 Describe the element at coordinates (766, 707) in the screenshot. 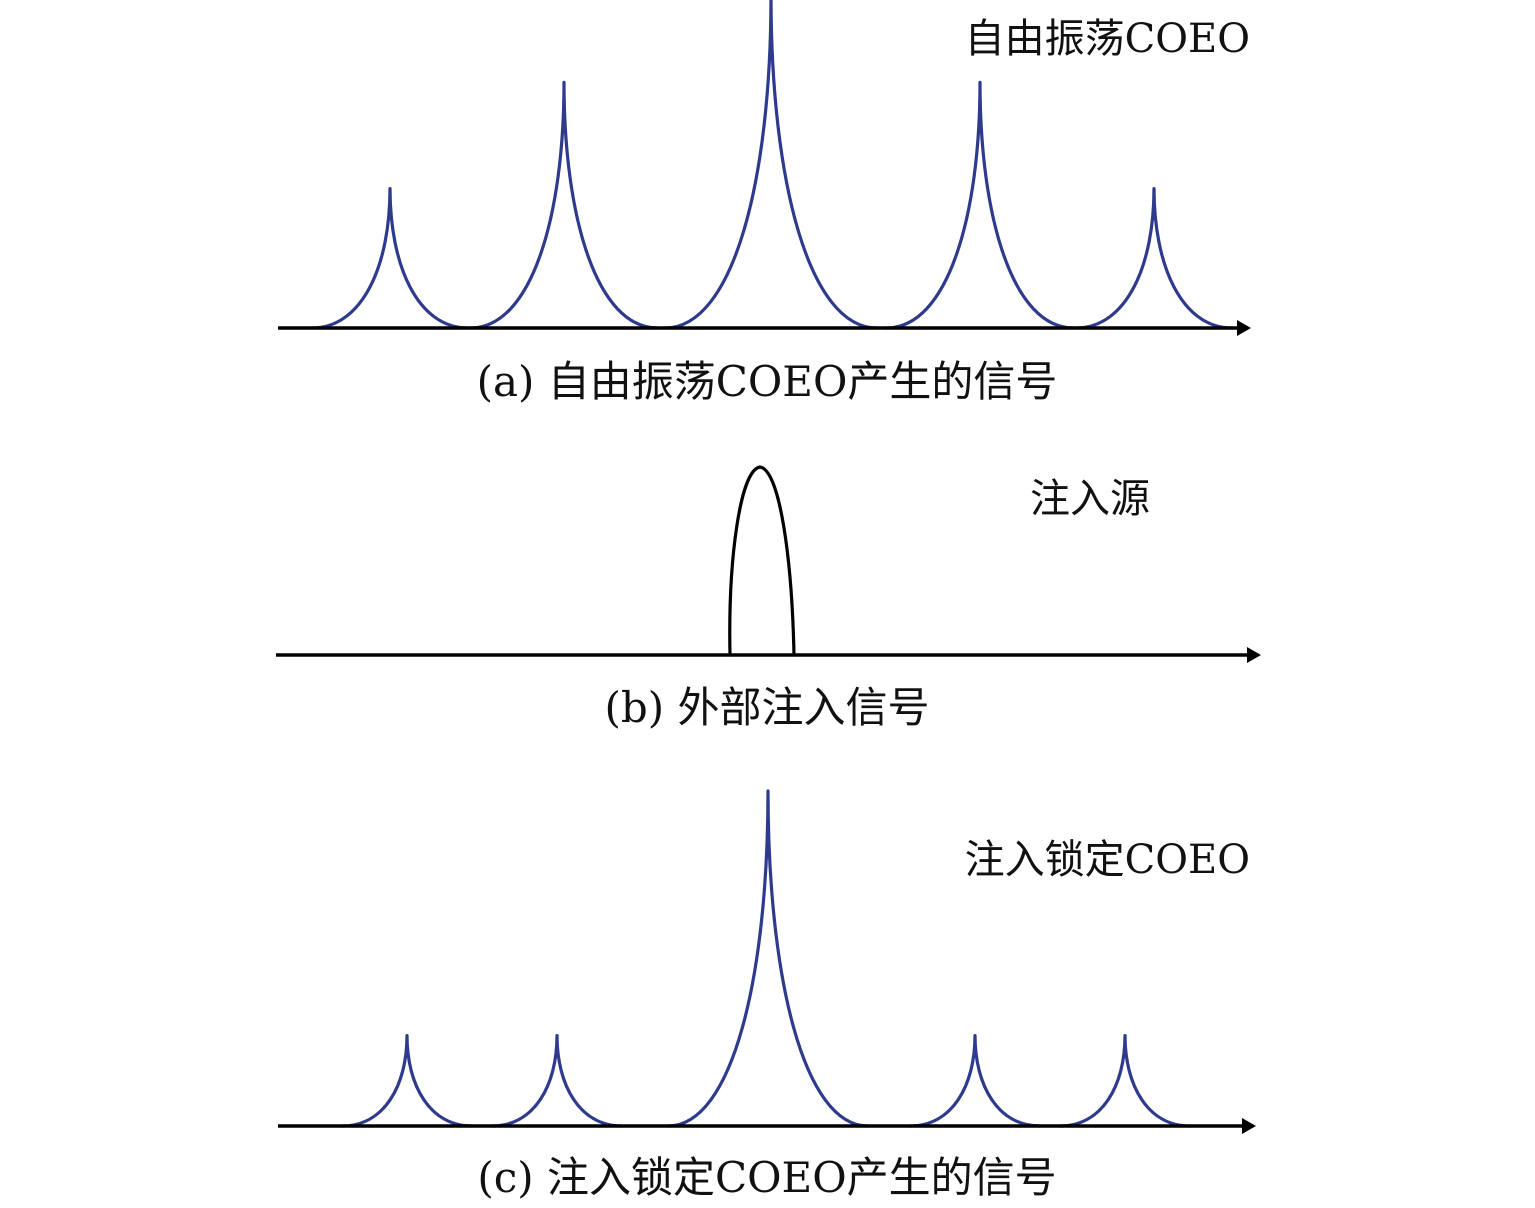

I see `panel-b-caption: (b) 外部注入信号` at that location.